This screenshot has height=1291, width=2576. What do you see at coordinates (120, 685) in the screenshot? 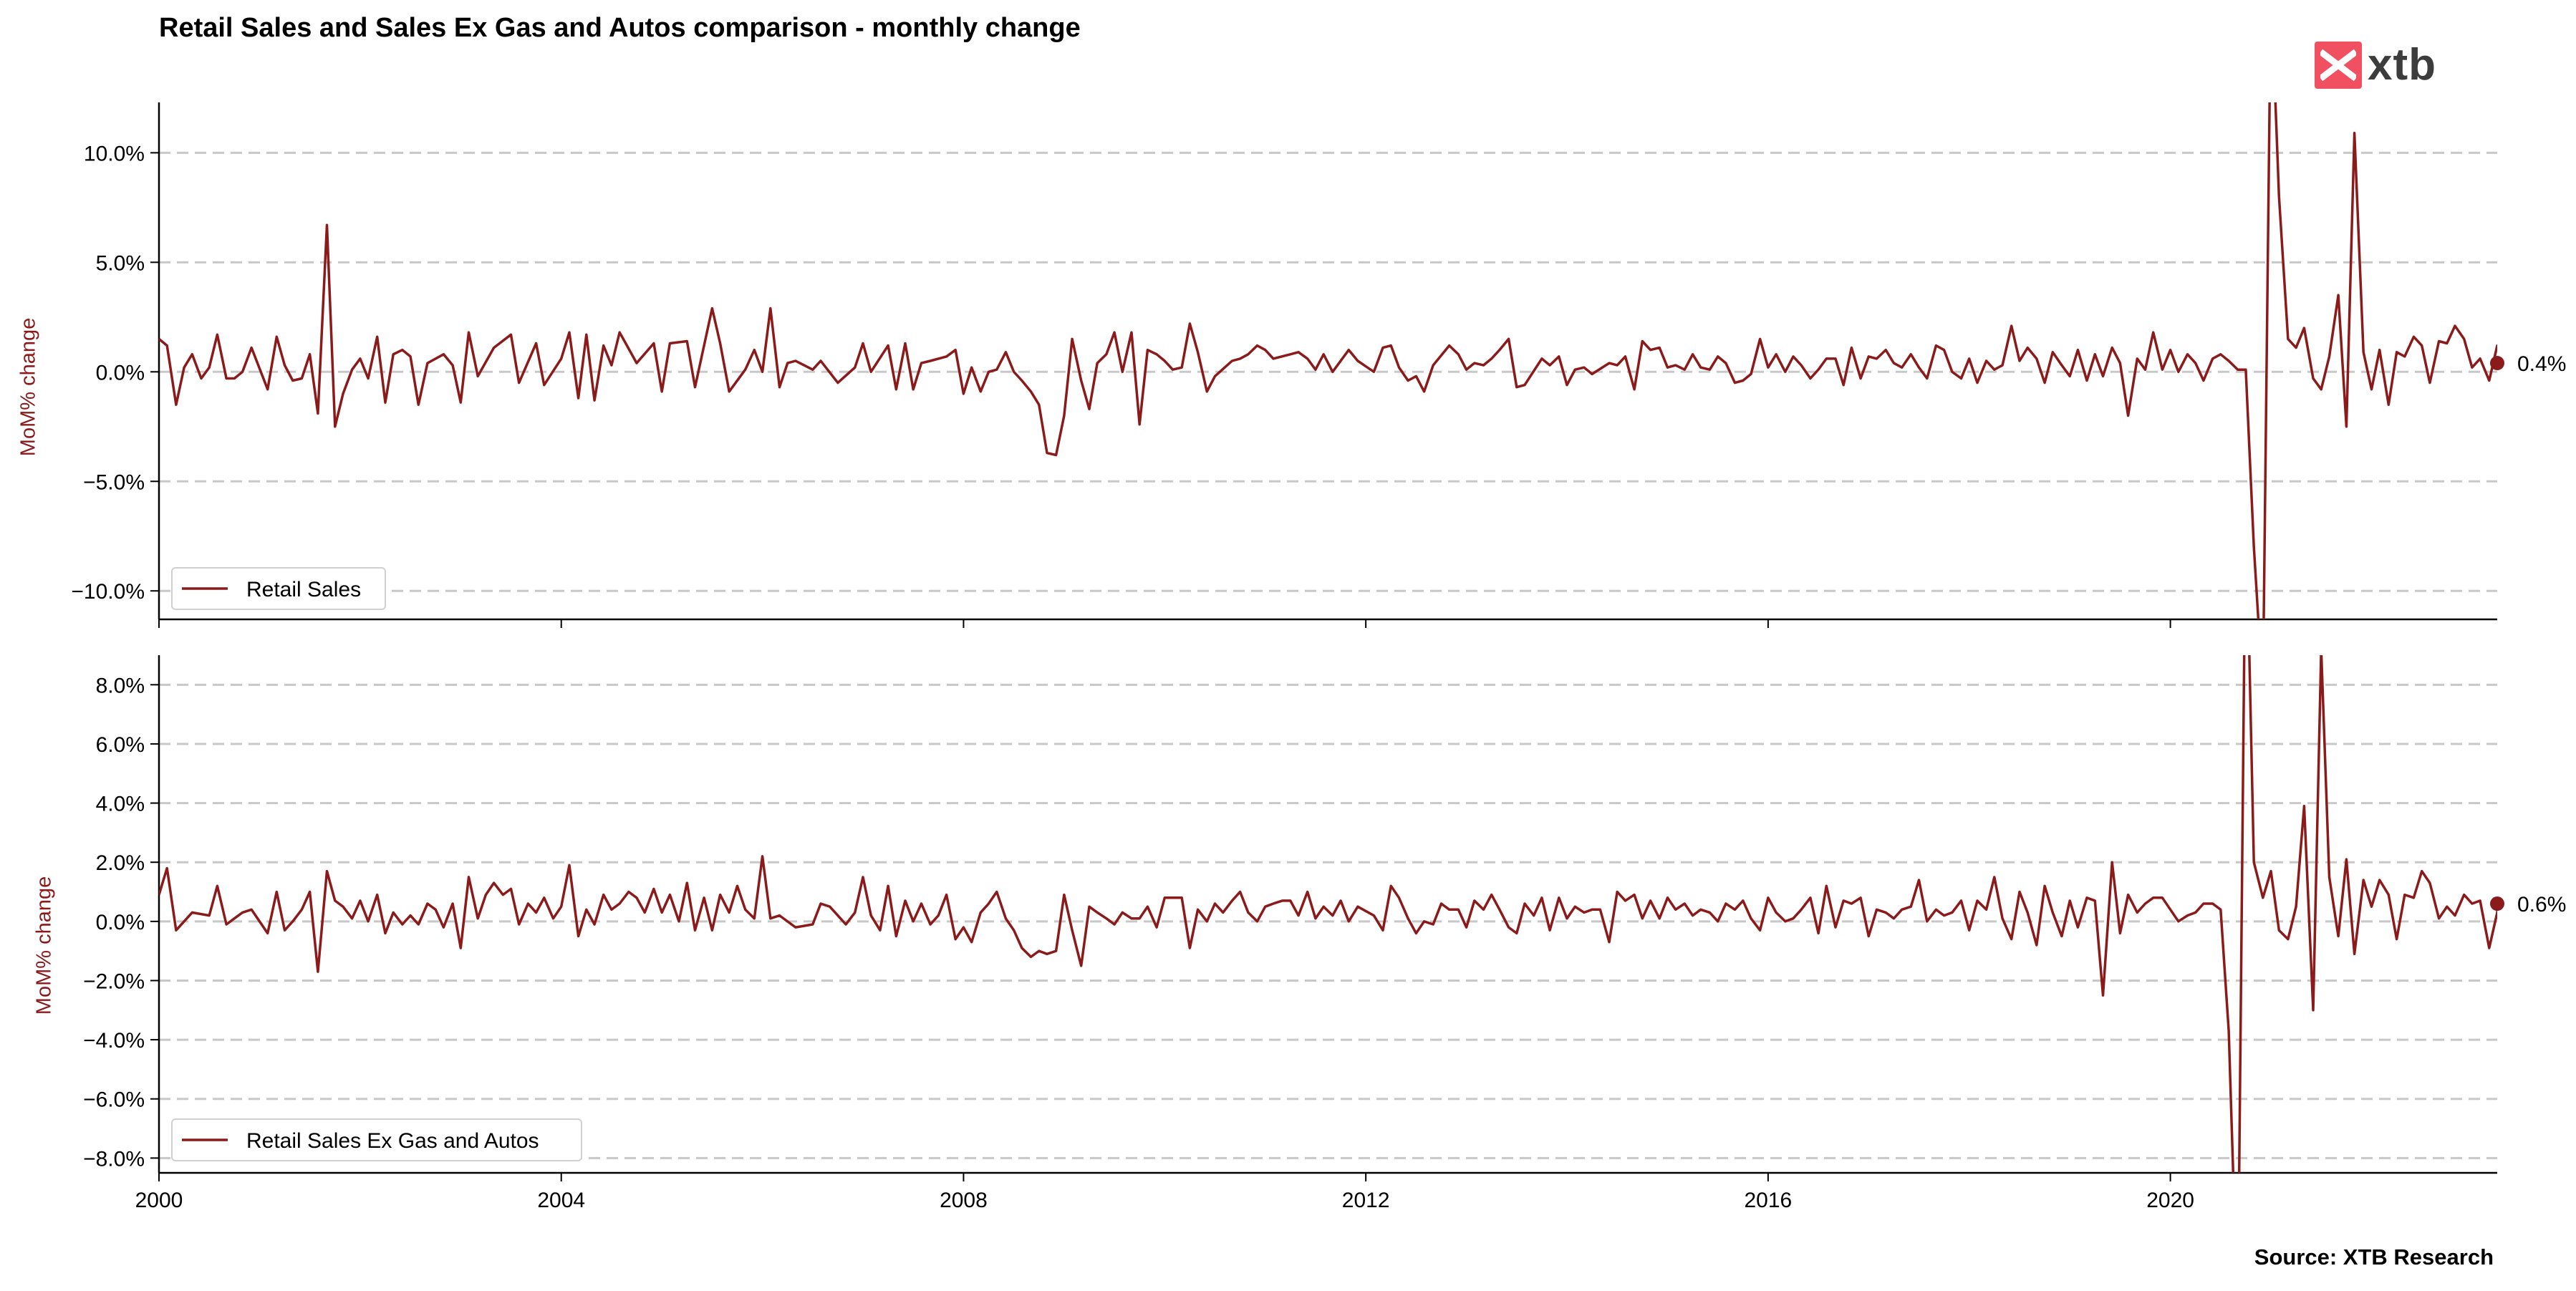
I see `bottom-ytick-label: 8.0%` at bounding box center [120, 685].